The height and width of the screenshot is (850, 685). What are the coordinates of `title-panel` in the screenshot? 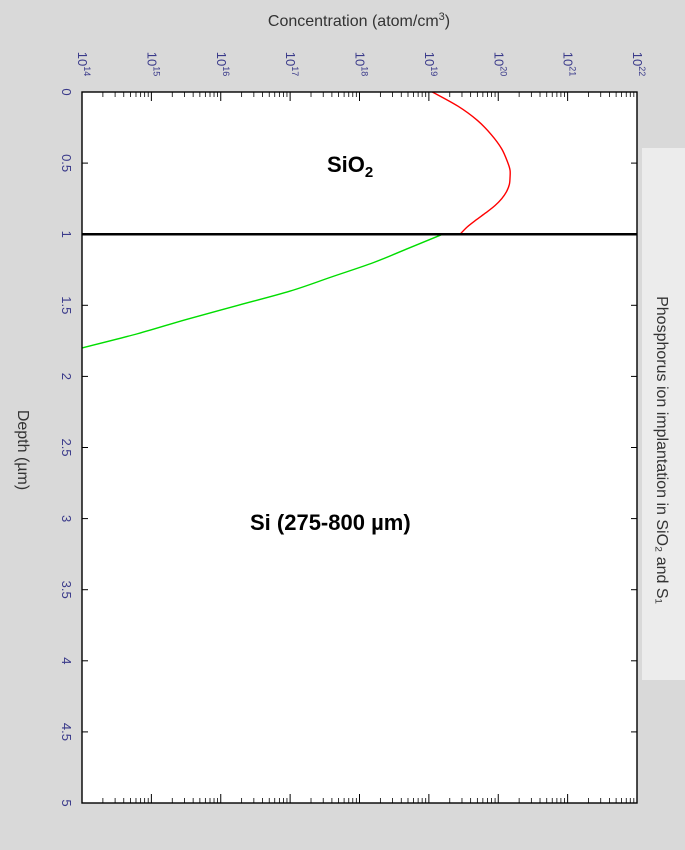 It's located at (663, 414).